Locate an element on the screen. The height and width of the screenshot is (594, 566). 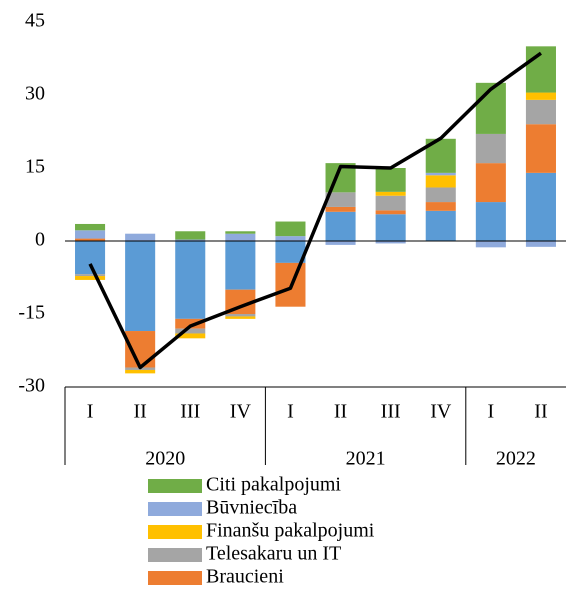
y-tick-label: 45 is located at coordinates (35, 21).